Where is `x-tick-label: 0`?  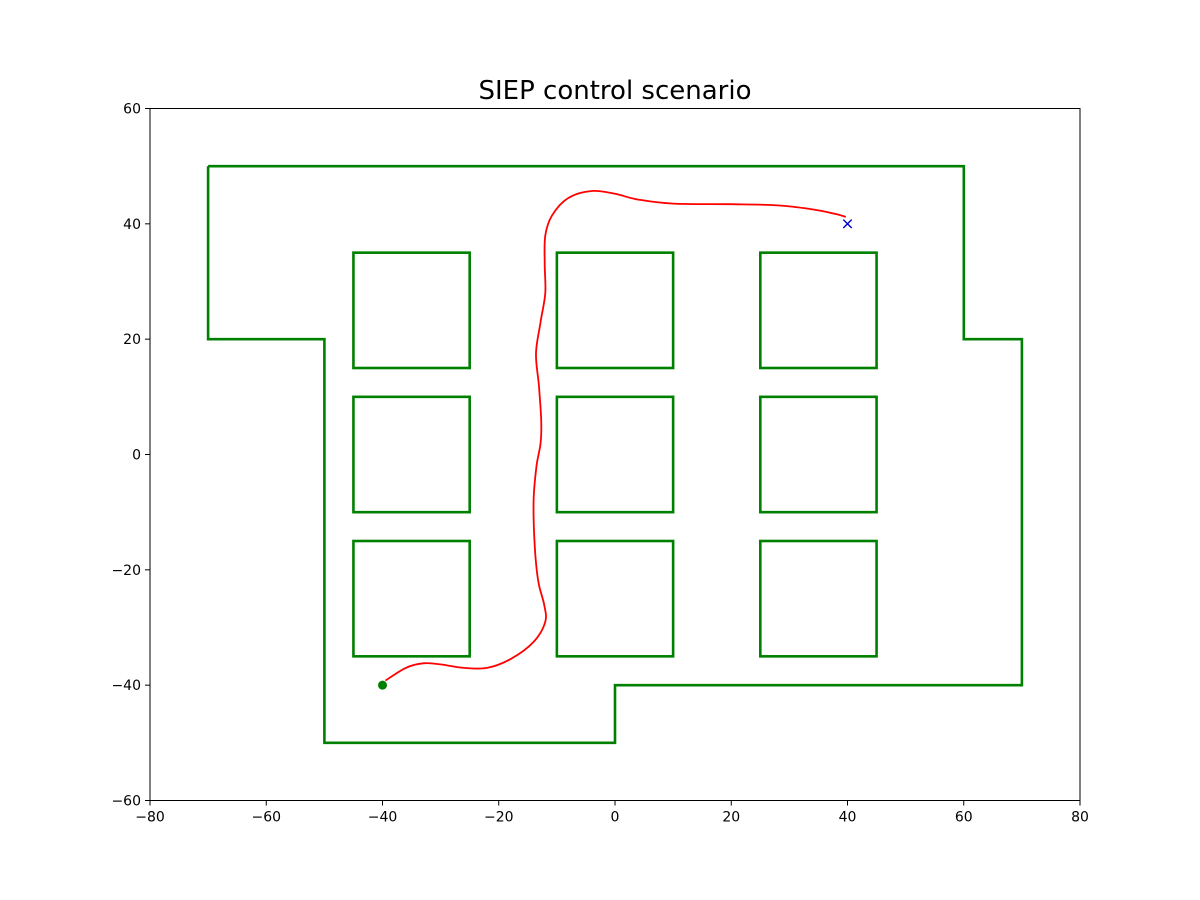 x-tick-label: 0 is located at coordinates (615, 818).